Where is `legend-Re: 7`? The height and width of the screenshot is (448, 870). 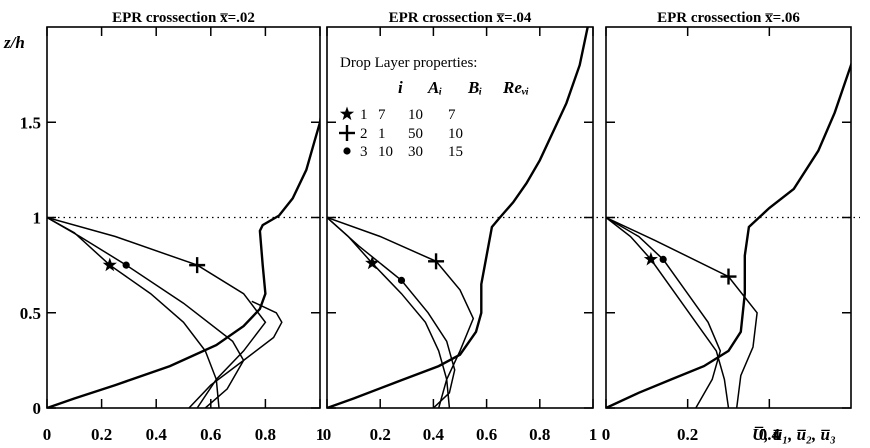
legend-Re: 7 is located at coordinates (452, 115).